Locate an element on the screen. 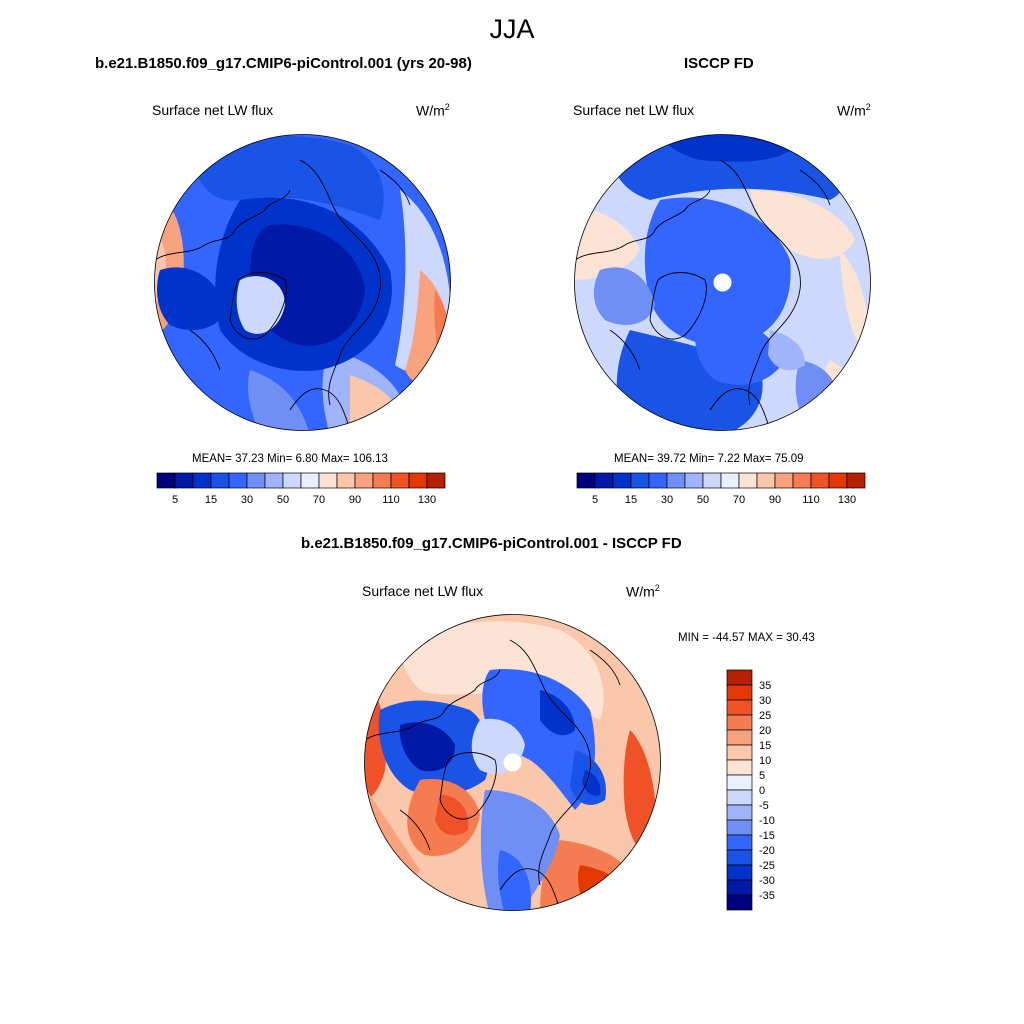 This screenshot has width=1024, height=1024. diff-colorbar-tick-label: -25 is located at coordinates (767, 866).